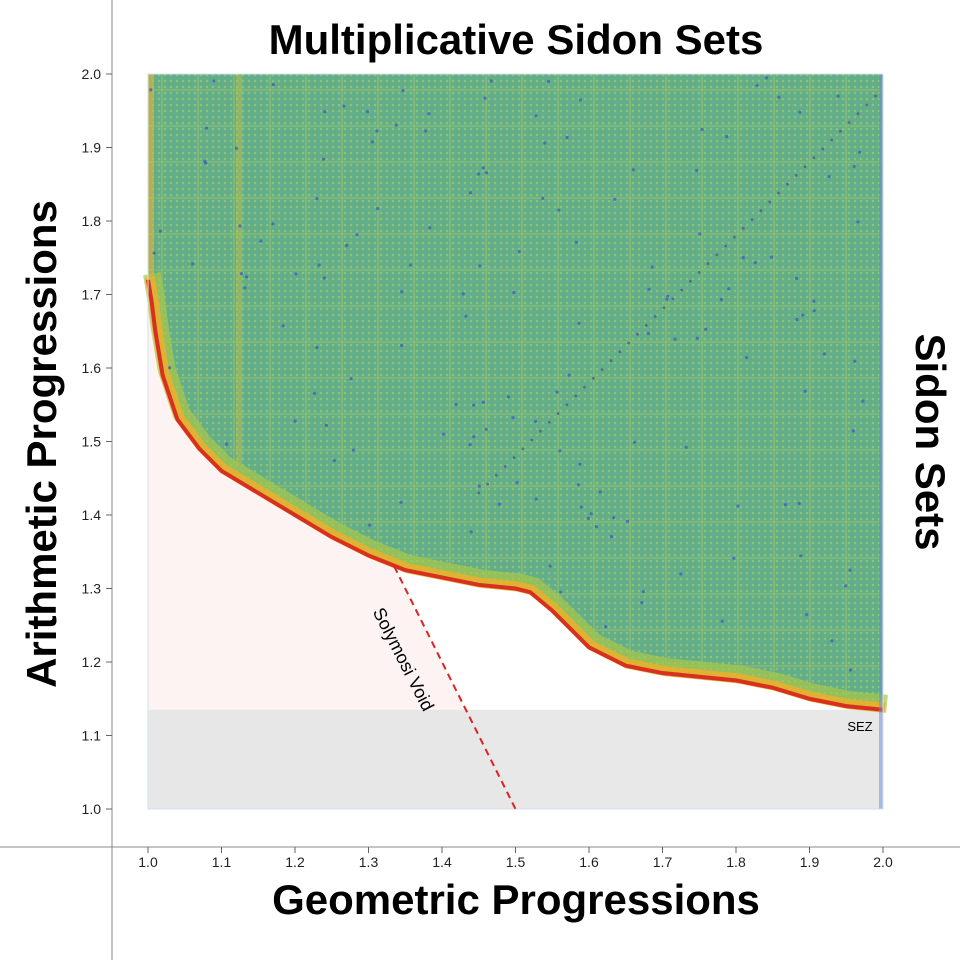 Image resolution: width=960 pixels, height=960 pixels. I want to click on x-tick-label: 1.7, so click(663, 862).